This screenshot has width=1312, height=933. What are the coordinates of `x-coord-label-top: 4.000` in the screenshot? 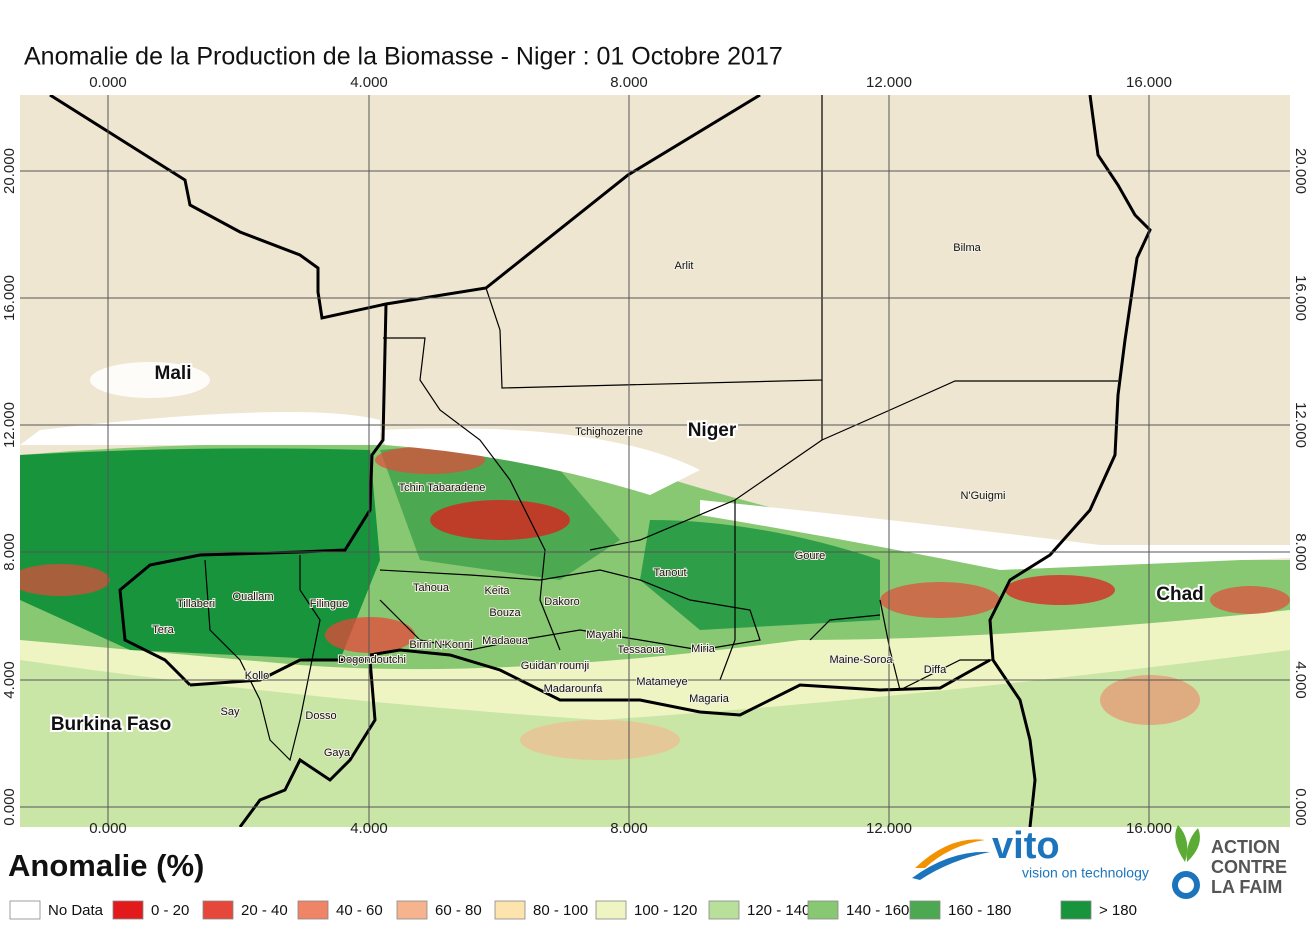 It's located at (369, 82).